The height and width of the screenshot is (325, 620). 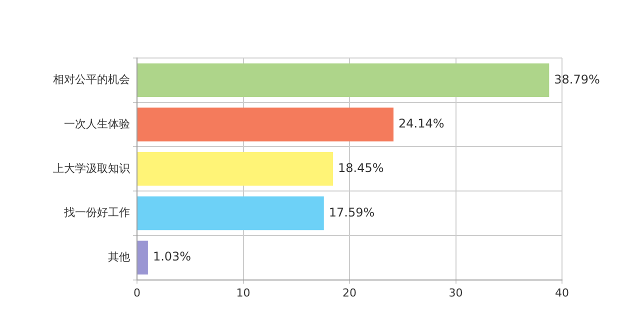 I want to click on data-label: 1.03%, so click(x=172, y=257).